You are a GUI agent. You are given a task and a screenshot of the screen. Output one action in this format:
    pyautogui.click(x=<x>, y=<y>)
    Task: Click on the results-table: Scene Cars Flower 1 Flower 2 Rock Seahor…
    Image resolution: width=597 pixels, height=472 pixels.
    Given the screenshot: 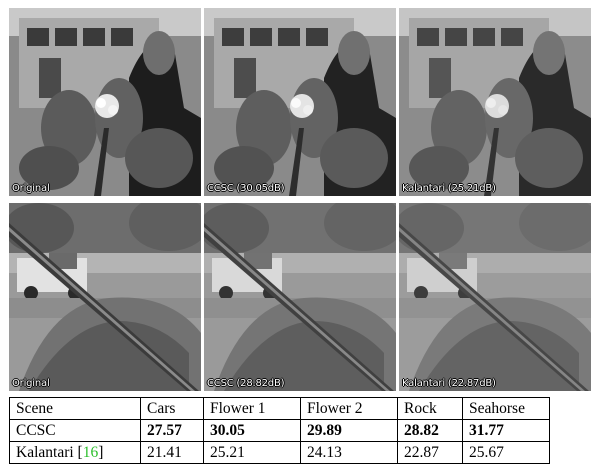 What is the action you would take?
    pyautogui.click(x=279, y=430)
    